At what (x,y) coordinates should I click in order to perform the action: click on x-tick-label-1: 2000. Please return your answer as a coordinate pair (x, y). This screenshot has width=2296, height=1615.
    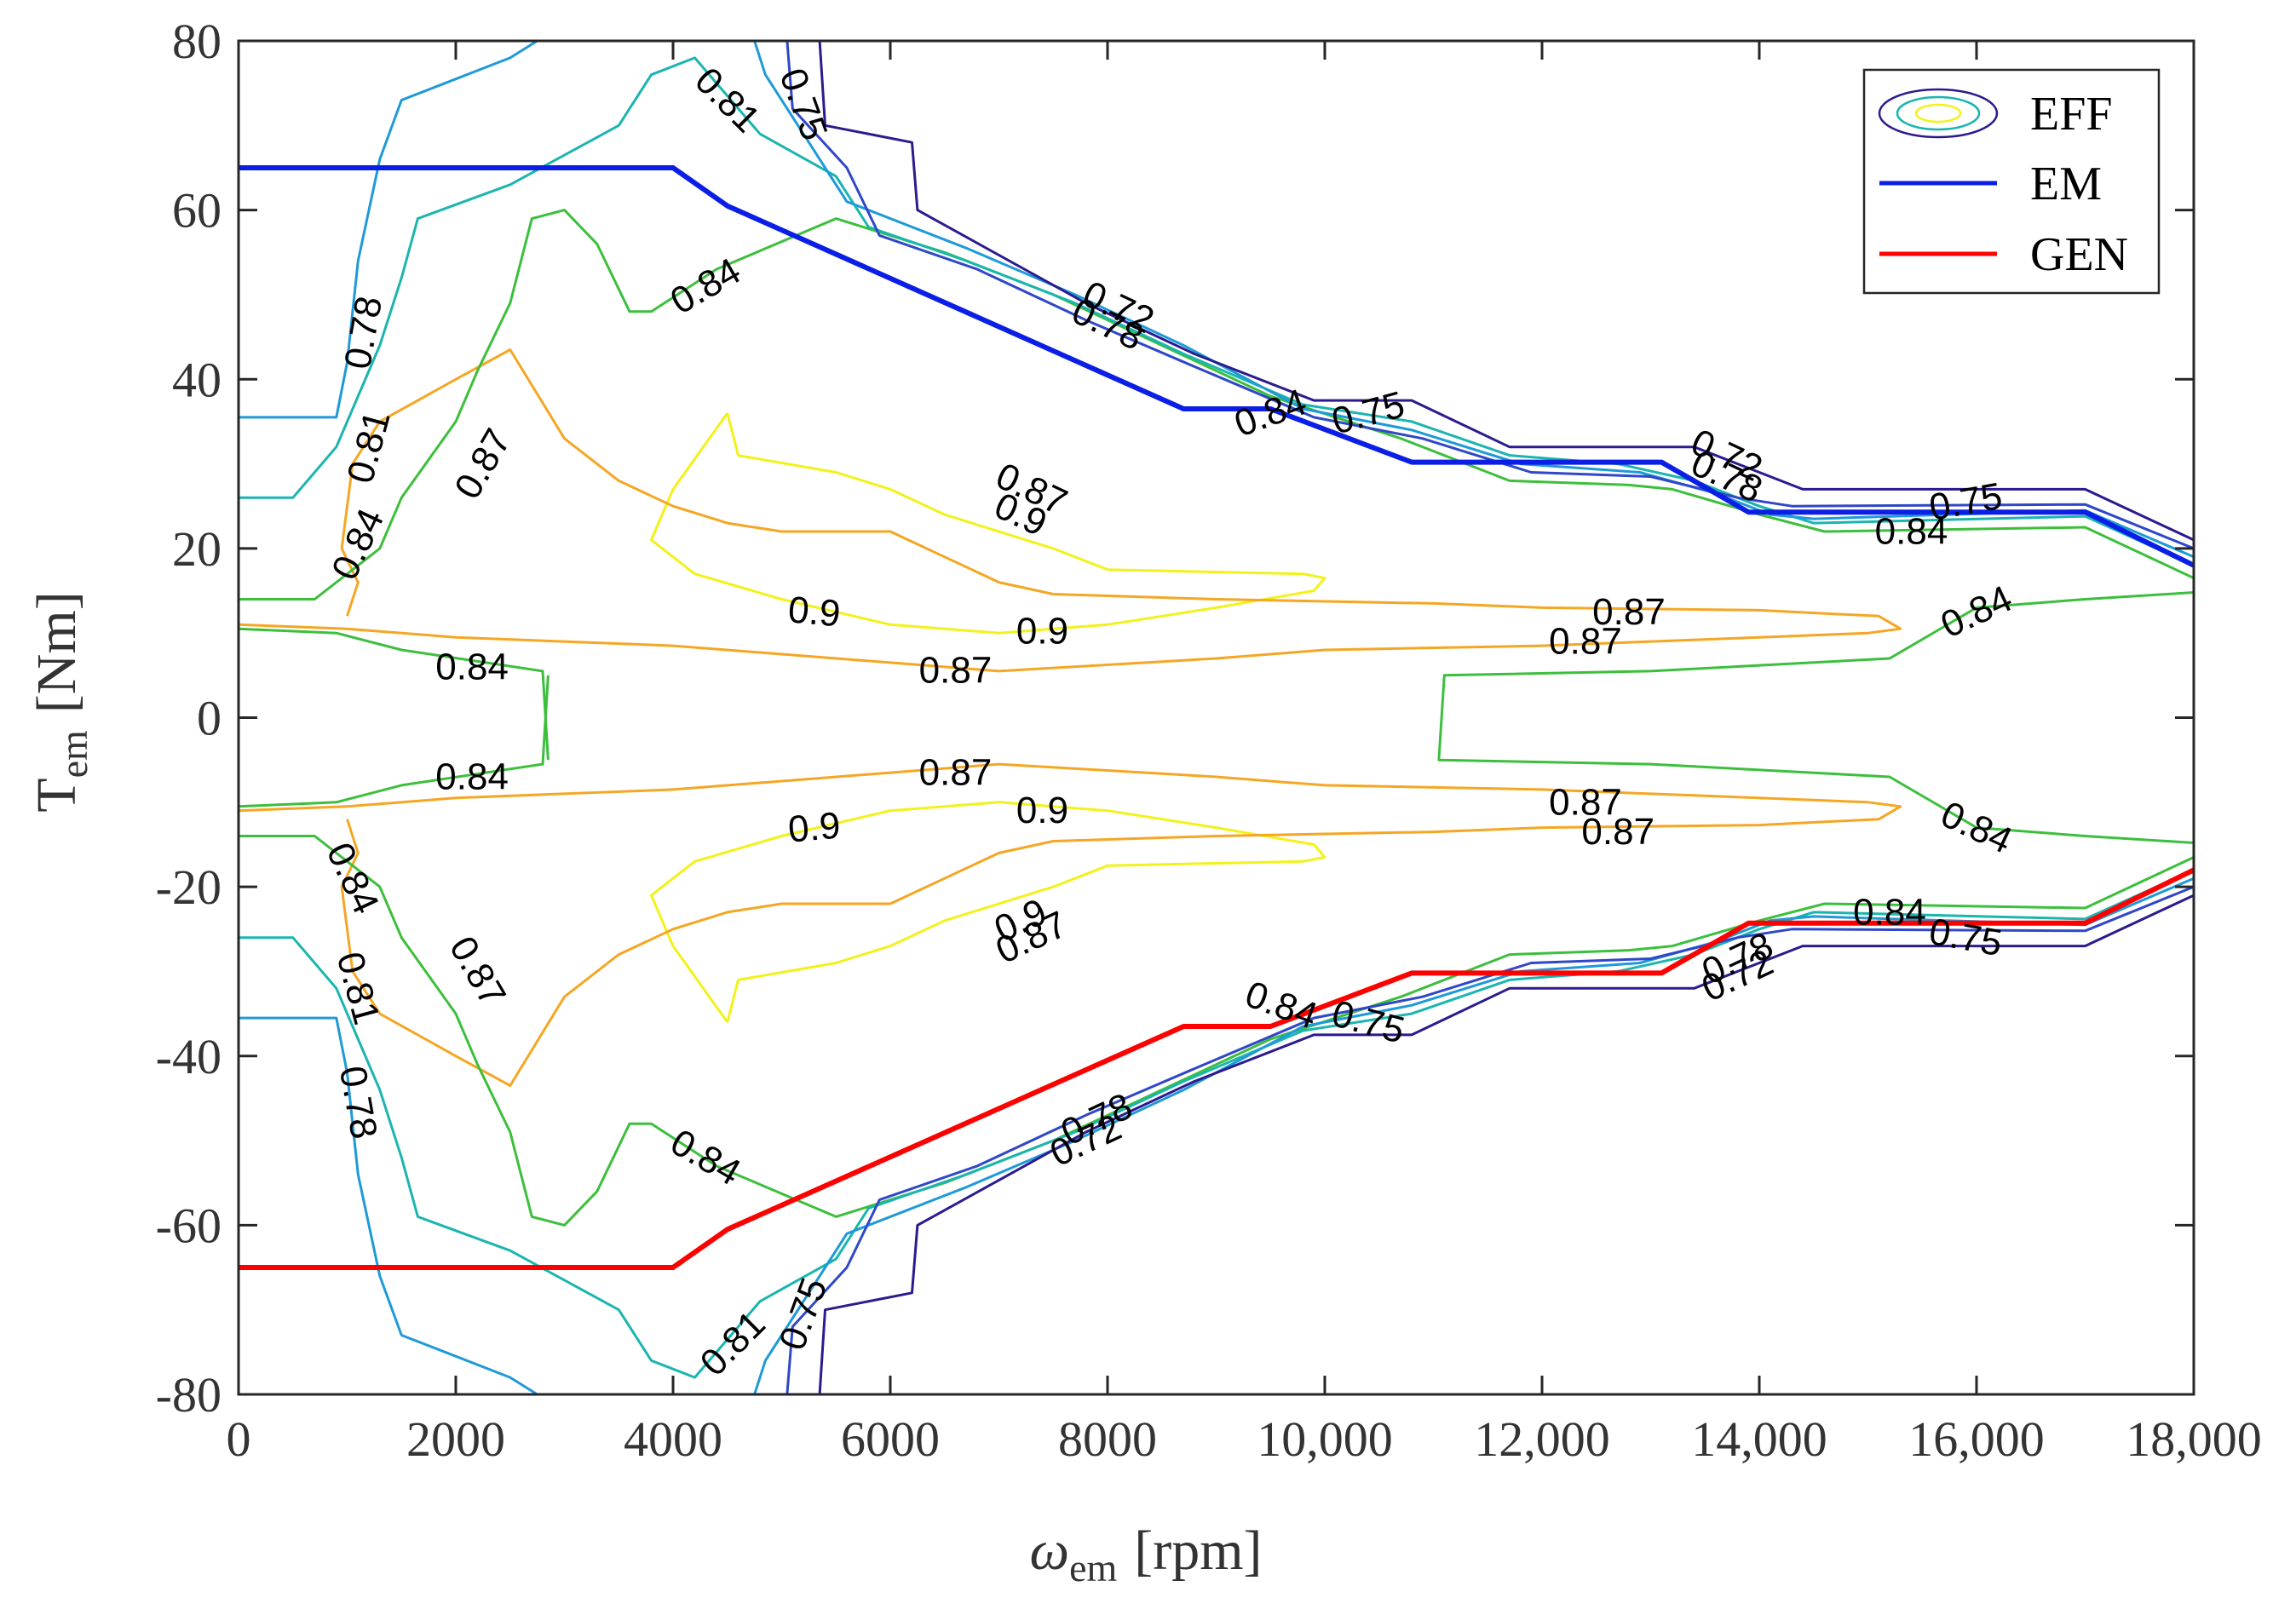
    Looking at the image, I should click on (455, 1439).